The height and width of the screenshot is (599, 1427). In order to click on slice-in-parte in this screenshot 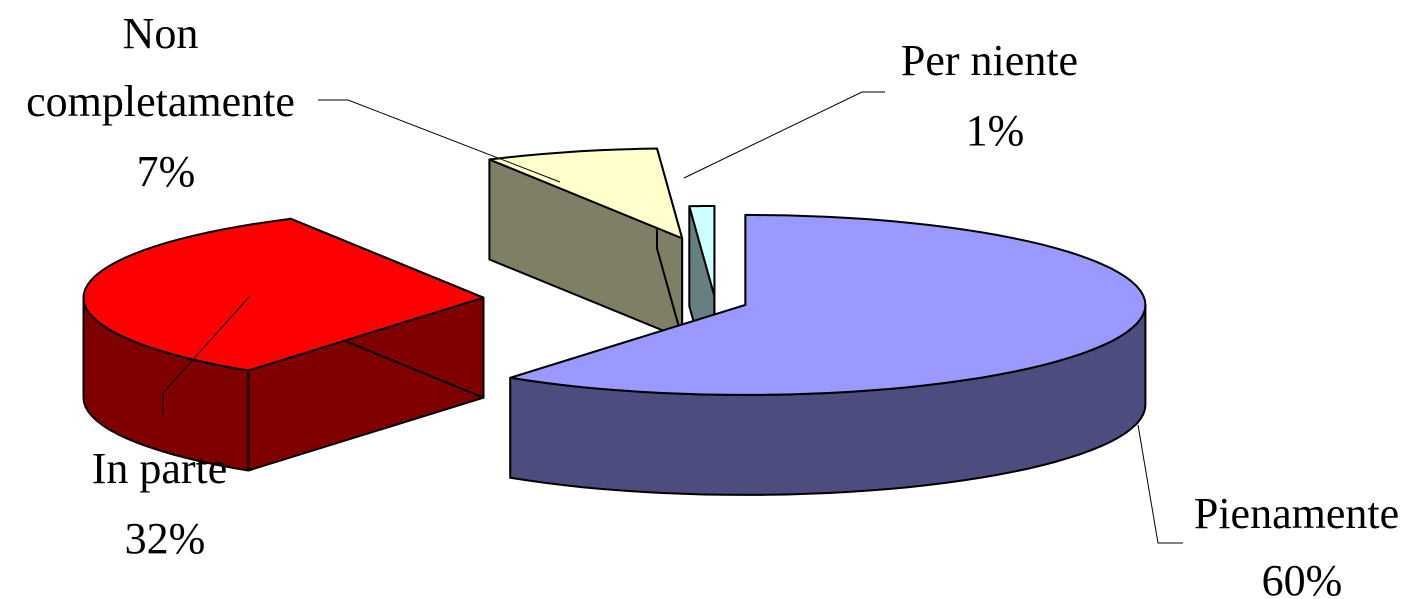, I will do `click(283, 294)`.